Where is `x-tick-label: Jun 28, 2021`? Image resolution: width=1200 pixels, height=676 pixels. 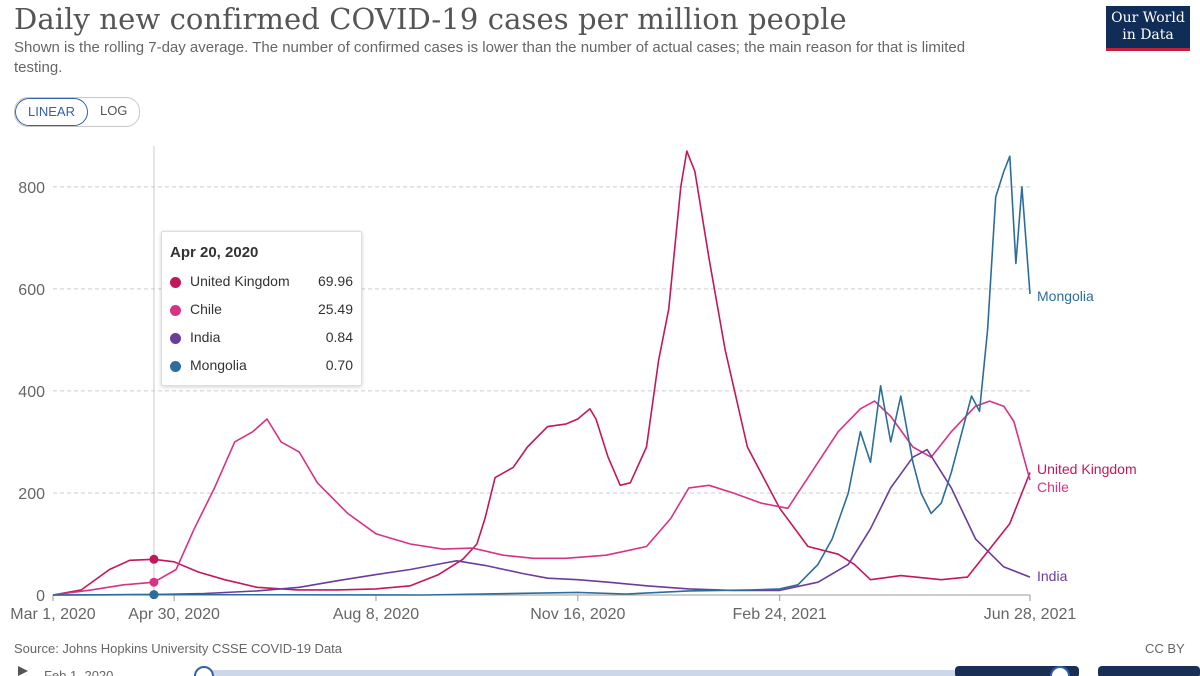
x-tick-label: Jun 28, 2021 is located at coordinates (1030, 614).